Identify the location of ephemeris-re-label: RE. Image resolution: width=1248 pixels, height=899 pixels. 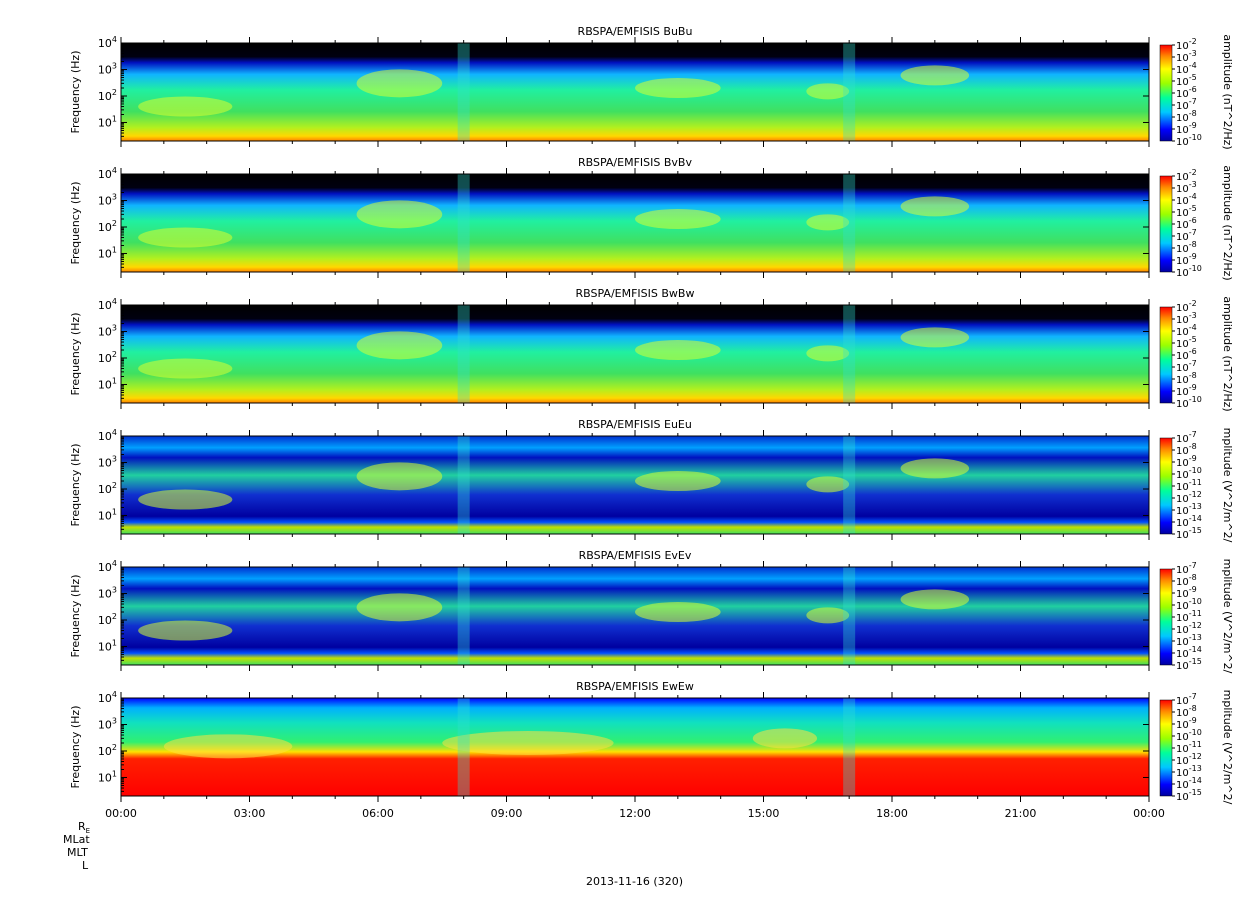
(84, 828).